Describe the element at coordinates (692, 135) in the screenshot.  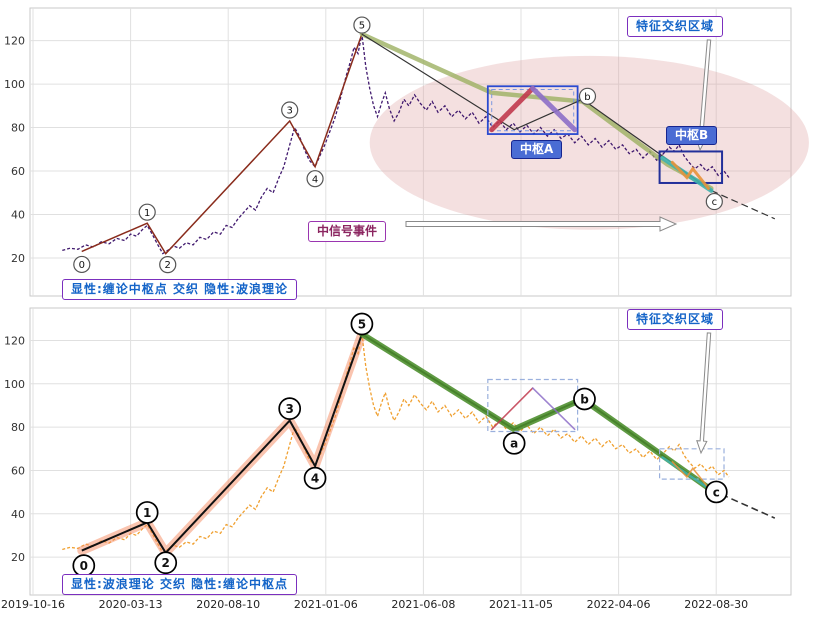
I see `pivot-b-label: 中枢B` at that location.